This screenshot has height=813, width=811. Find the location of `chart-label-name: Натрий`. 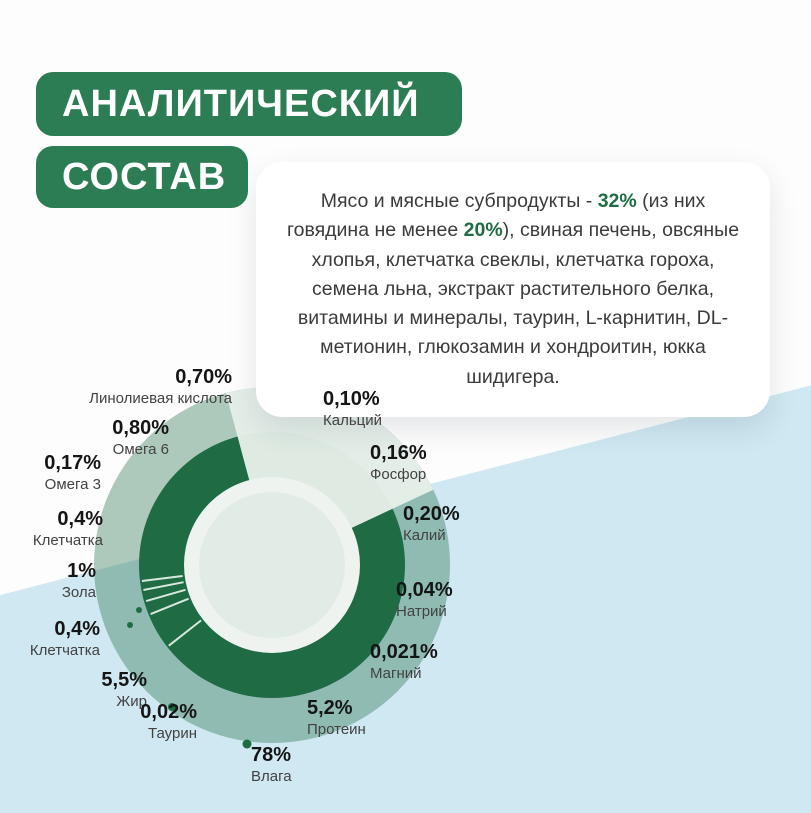

chart-label-name: Натрий is located at coordinates (421, 611).